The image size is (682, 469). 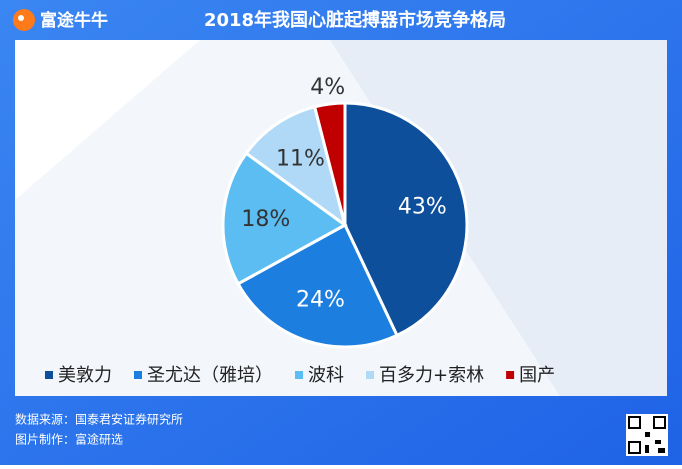 What do you see at coordinates (265, 219) in the screenshot?
I see `data-label: 18%` at bounding box center [265, 219].